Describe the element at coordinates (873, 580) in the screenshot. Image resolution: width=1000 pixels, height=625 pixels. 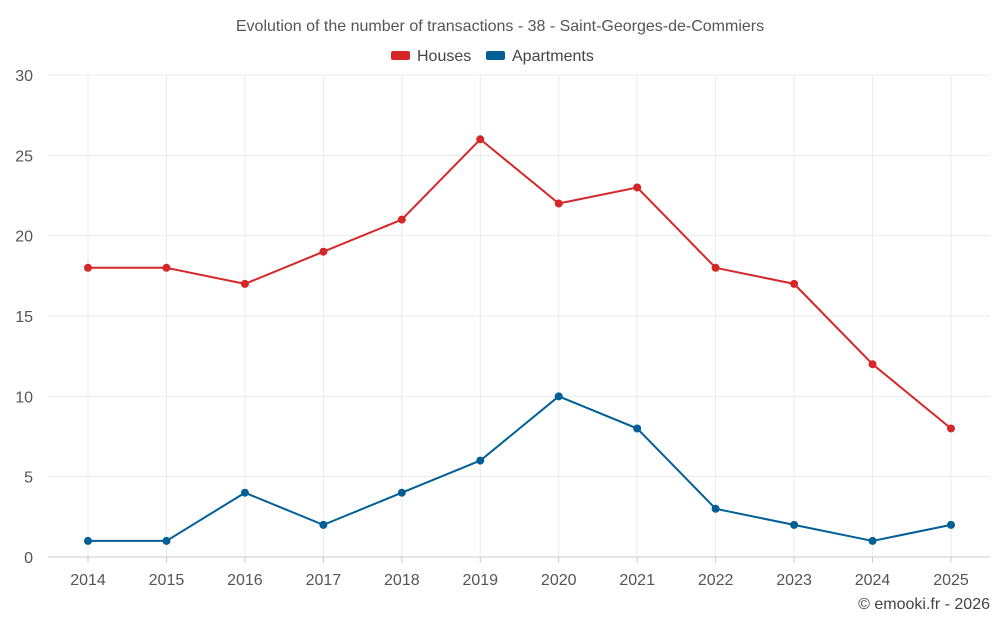
I see `x-tick-label: 2024` at that location.